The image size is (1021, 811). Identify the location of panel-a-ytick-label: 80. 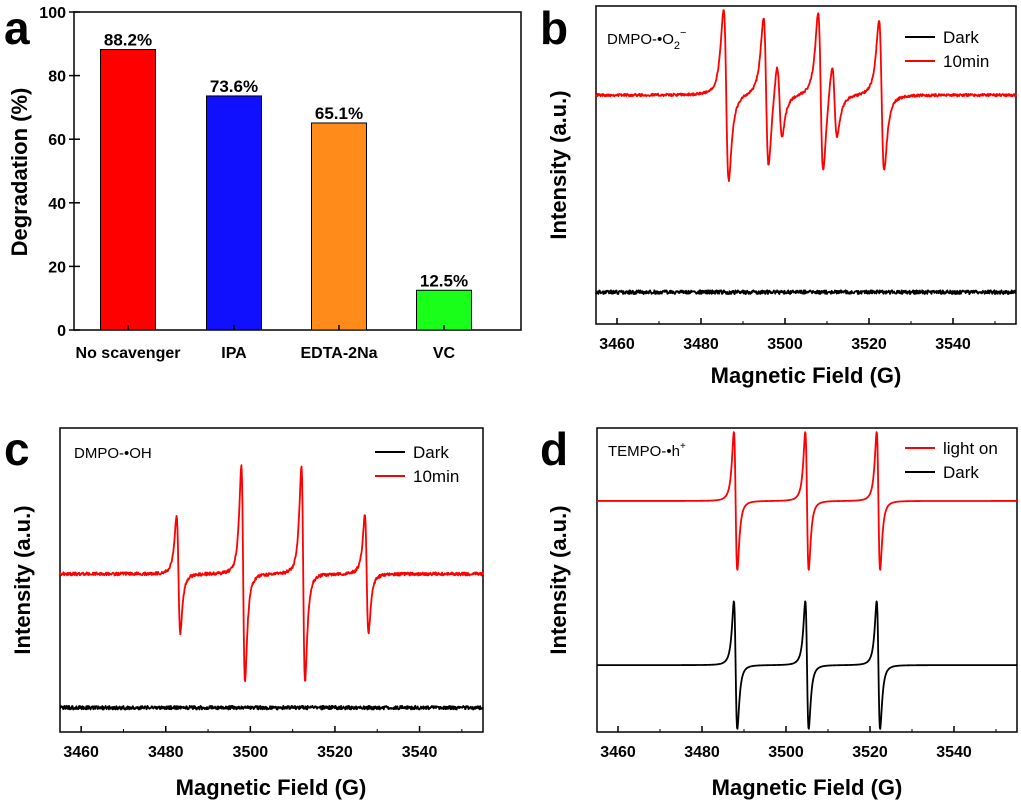
(57, 77).